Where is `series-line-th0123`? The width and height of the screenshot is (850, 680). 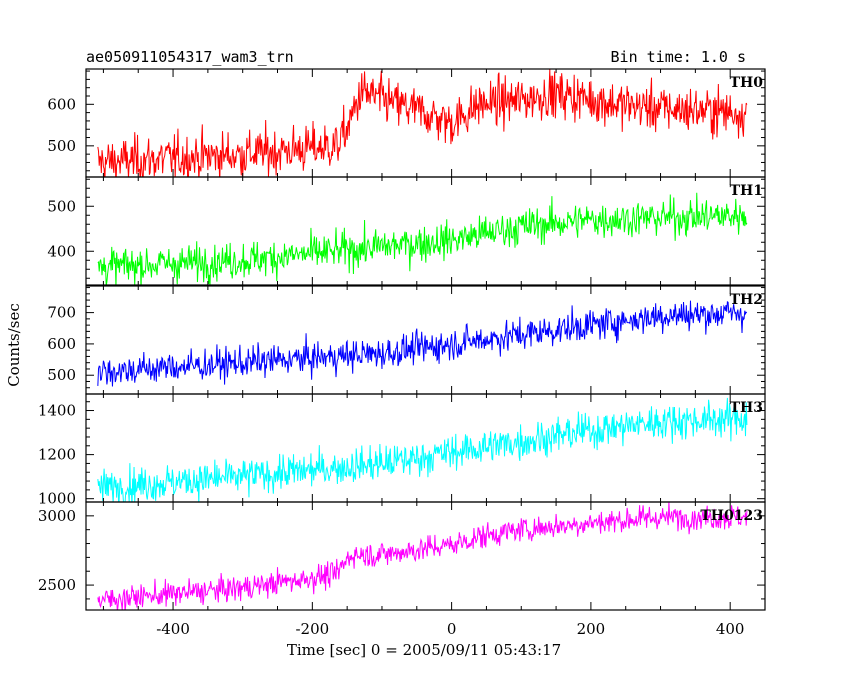 series-line-th0123 is located at coordinates (422, 556).